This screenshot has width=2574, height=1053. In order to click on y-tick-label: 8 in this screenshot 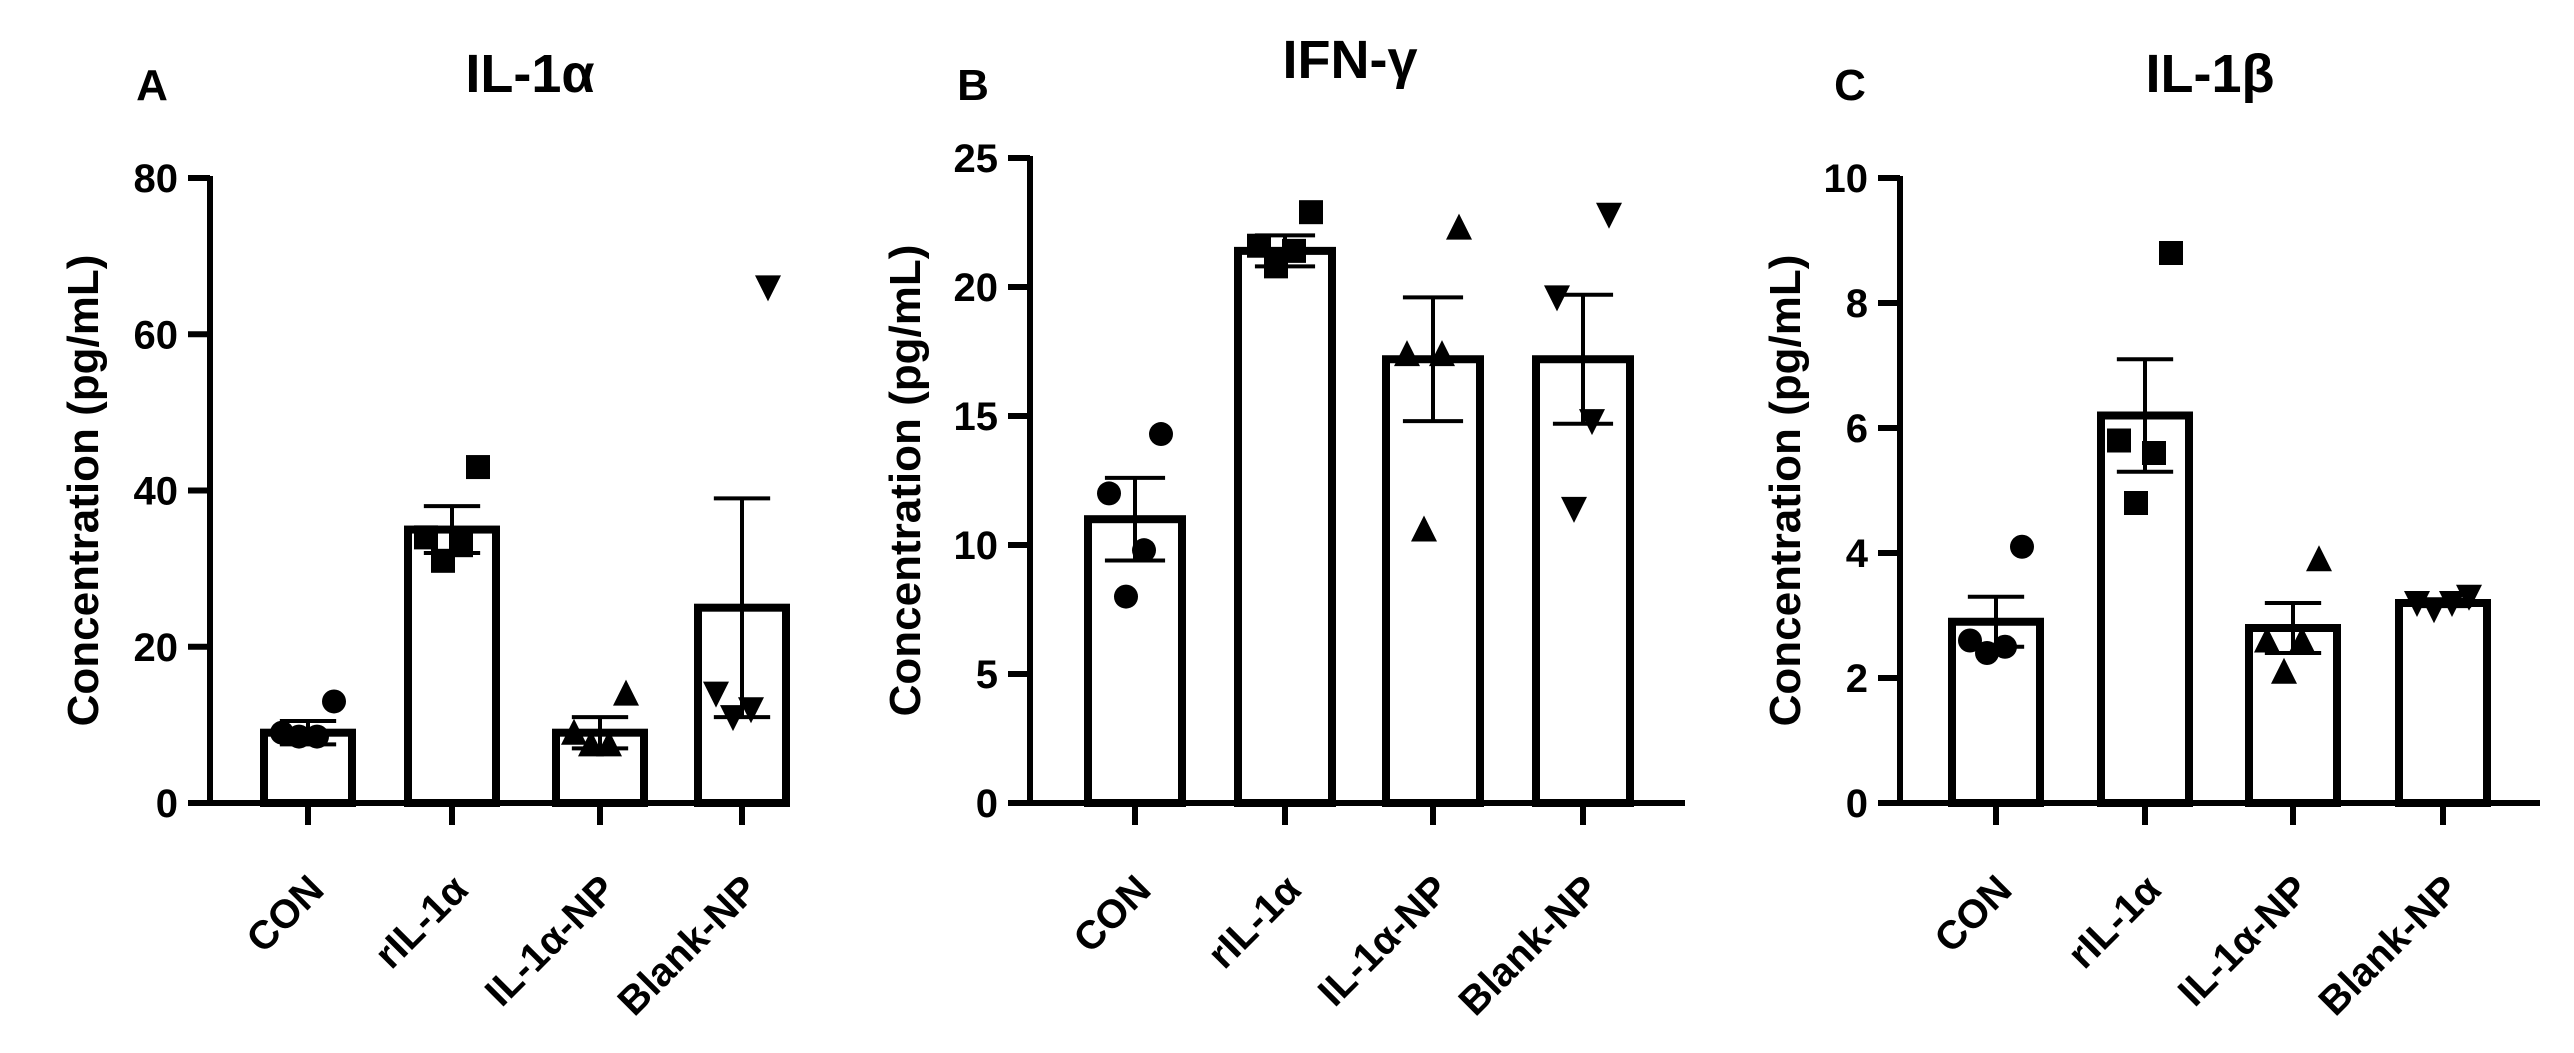, I will do `click(1857, 304)`.